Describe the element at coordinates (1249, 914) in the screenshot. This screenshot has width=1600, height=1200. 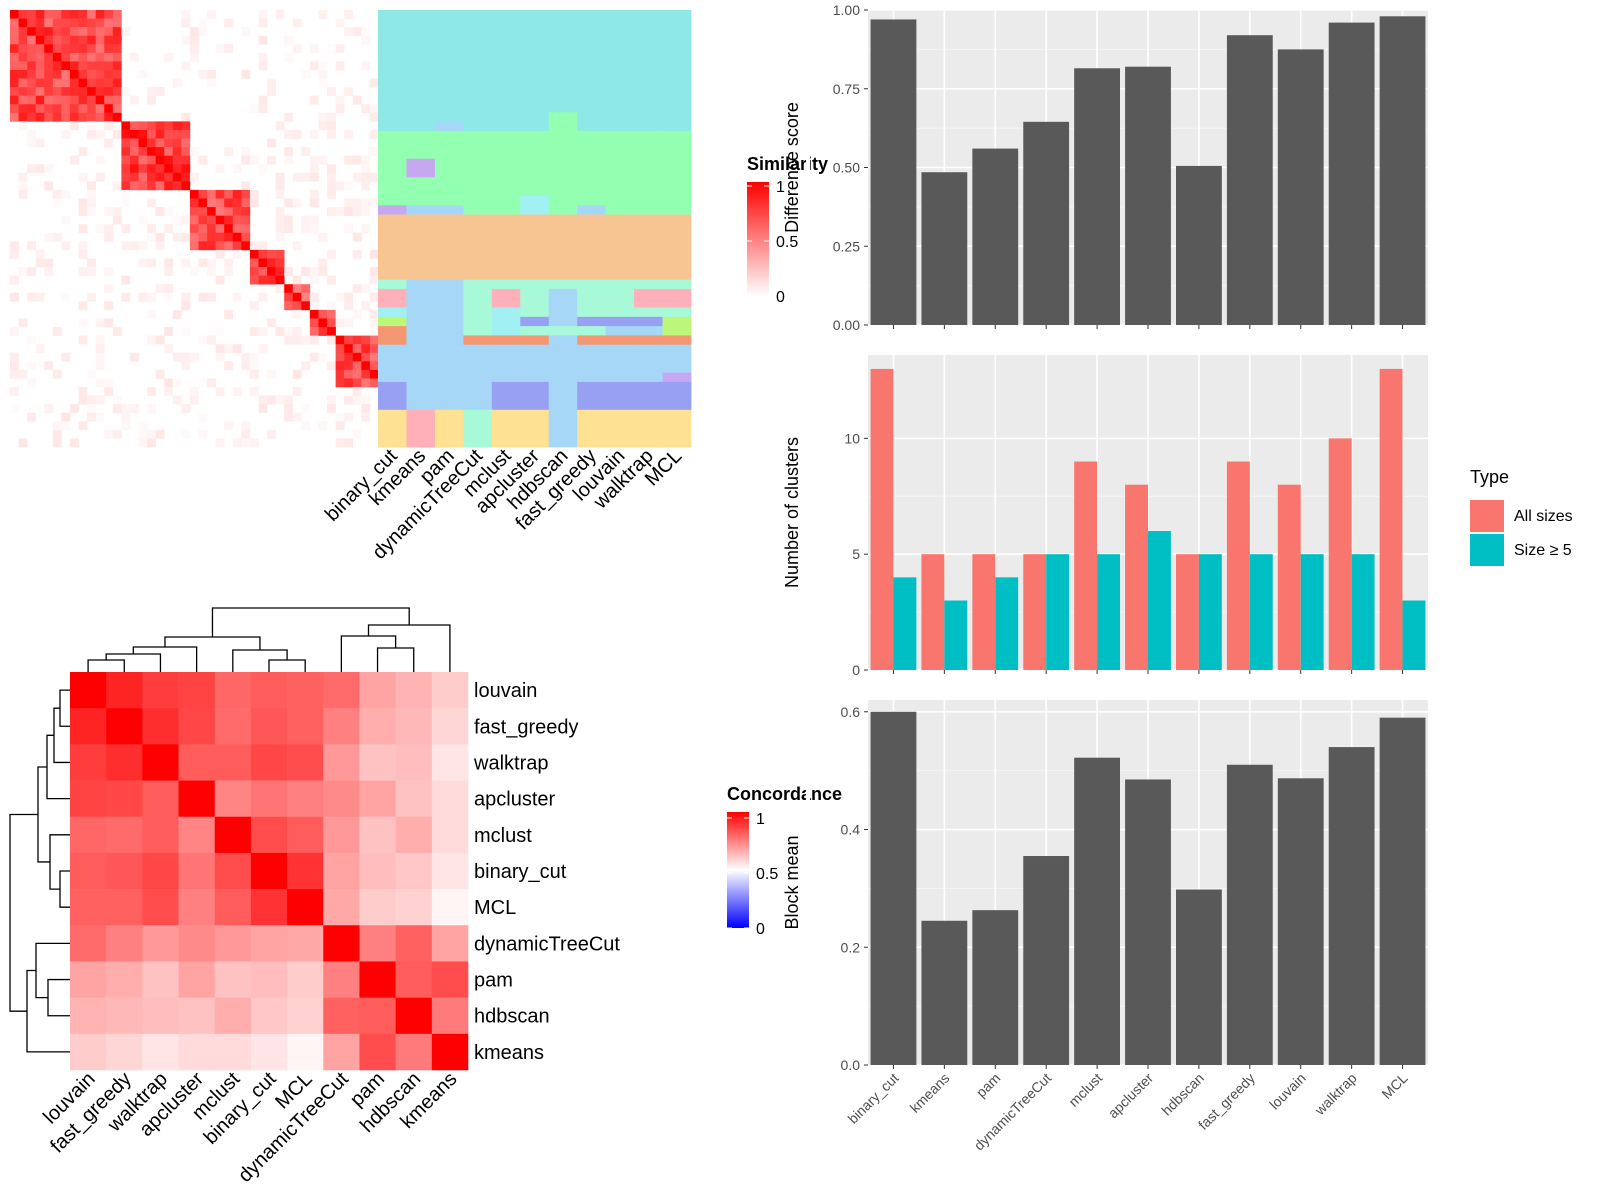
I see `bar` at that location.